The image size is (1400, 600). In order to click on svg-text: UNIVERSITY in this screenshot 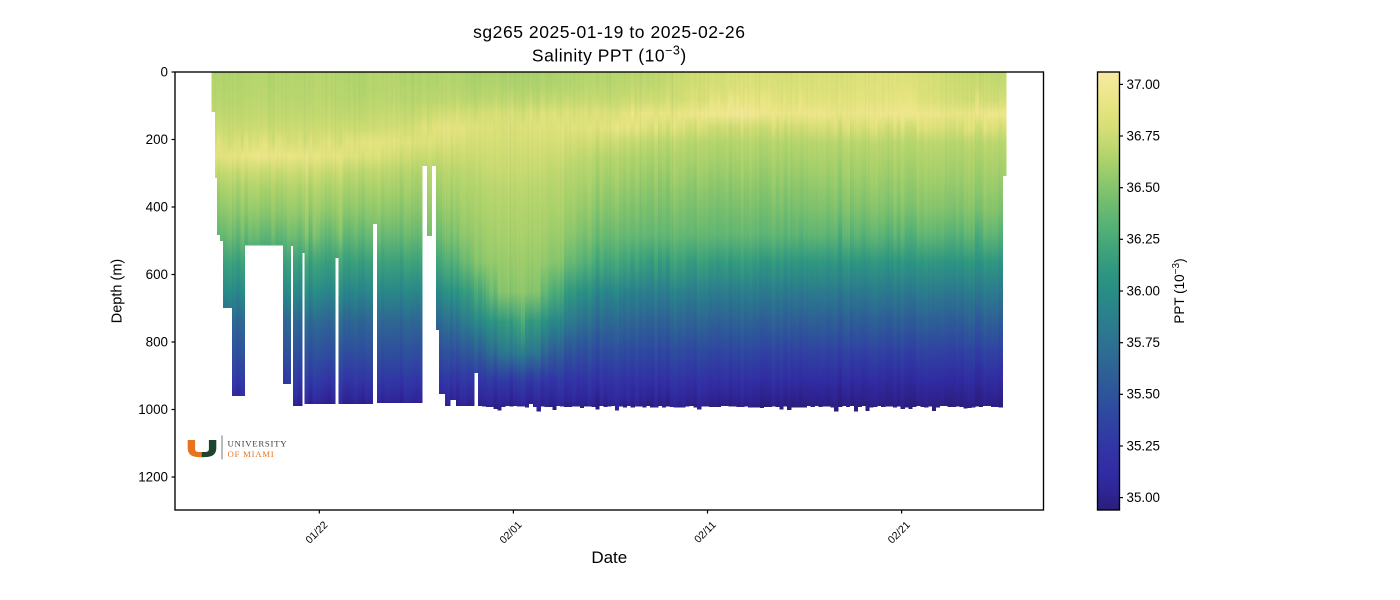, I will do `click(258, 444)`.